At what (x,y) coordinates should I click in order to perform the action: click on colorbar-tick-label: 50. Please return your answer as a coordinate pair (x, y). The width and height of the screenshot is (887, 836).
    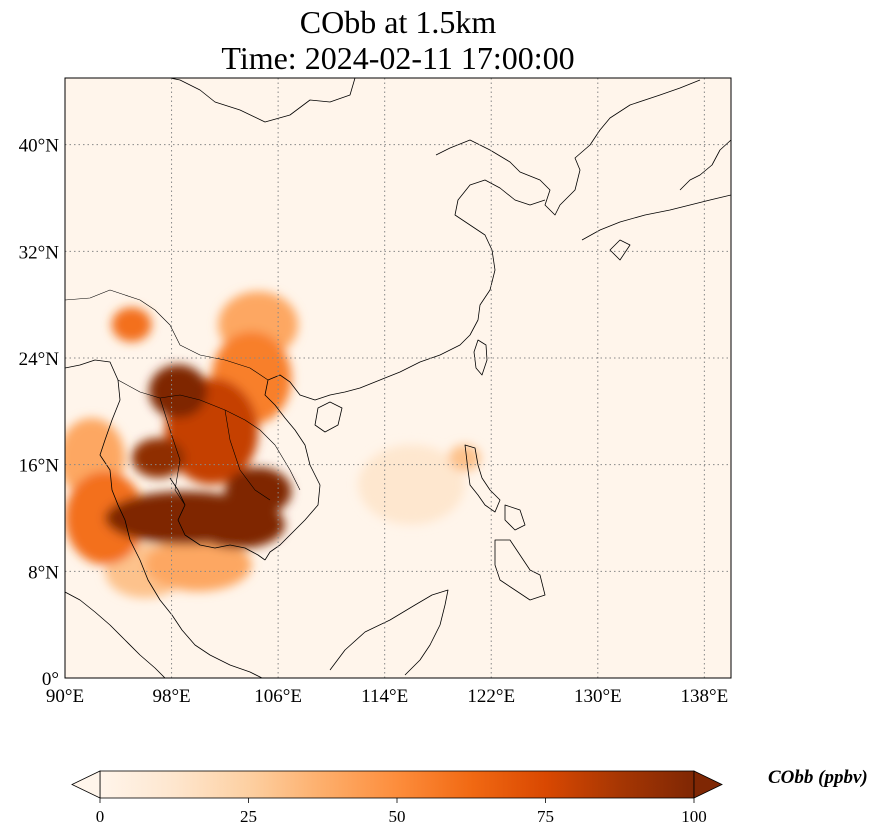
    Looking at the image, I should click on (397, 816).